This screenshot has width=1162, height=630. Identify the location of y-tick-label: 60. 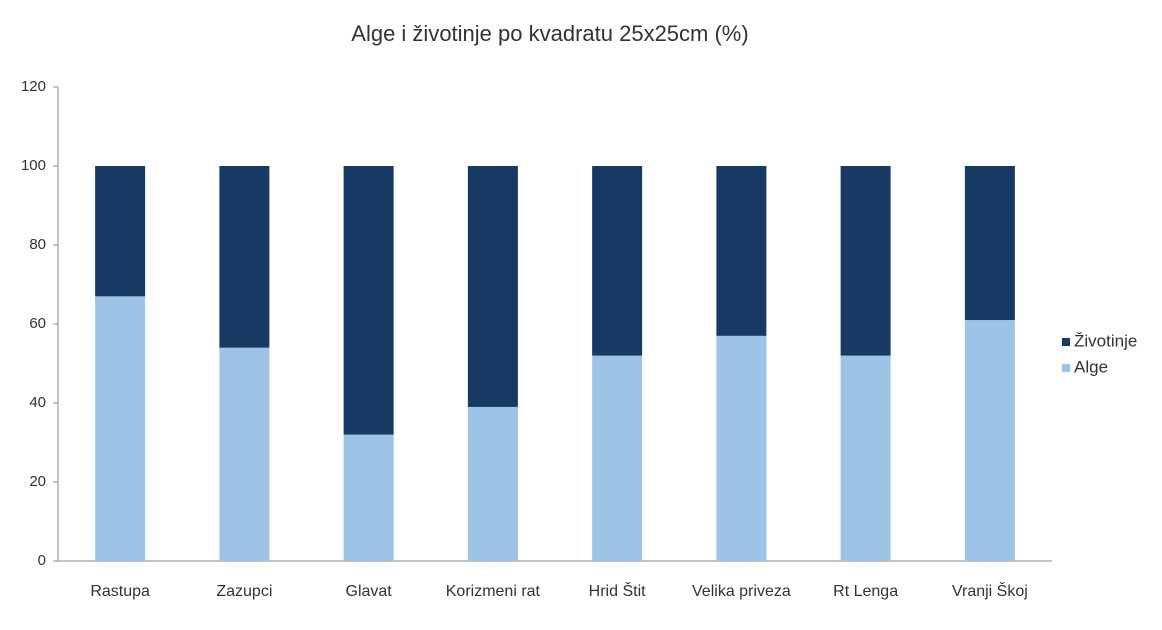
(37, 323).